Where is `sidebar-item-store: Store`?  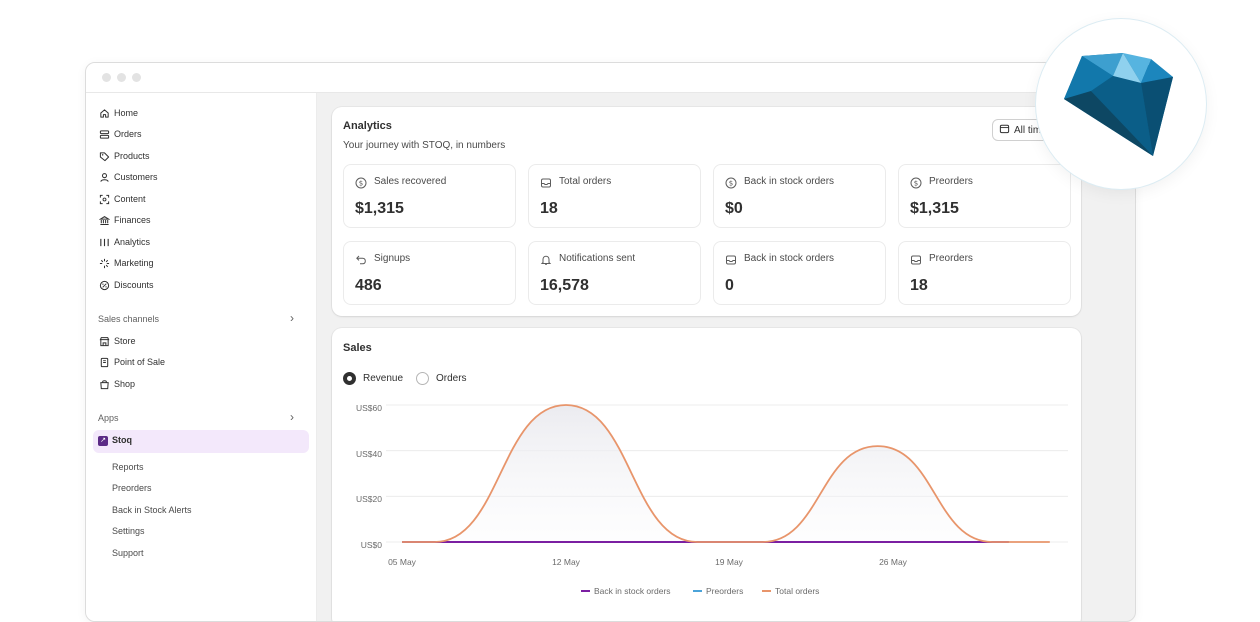
sidebar-item-store: Store is located at coordinates (117, 341).